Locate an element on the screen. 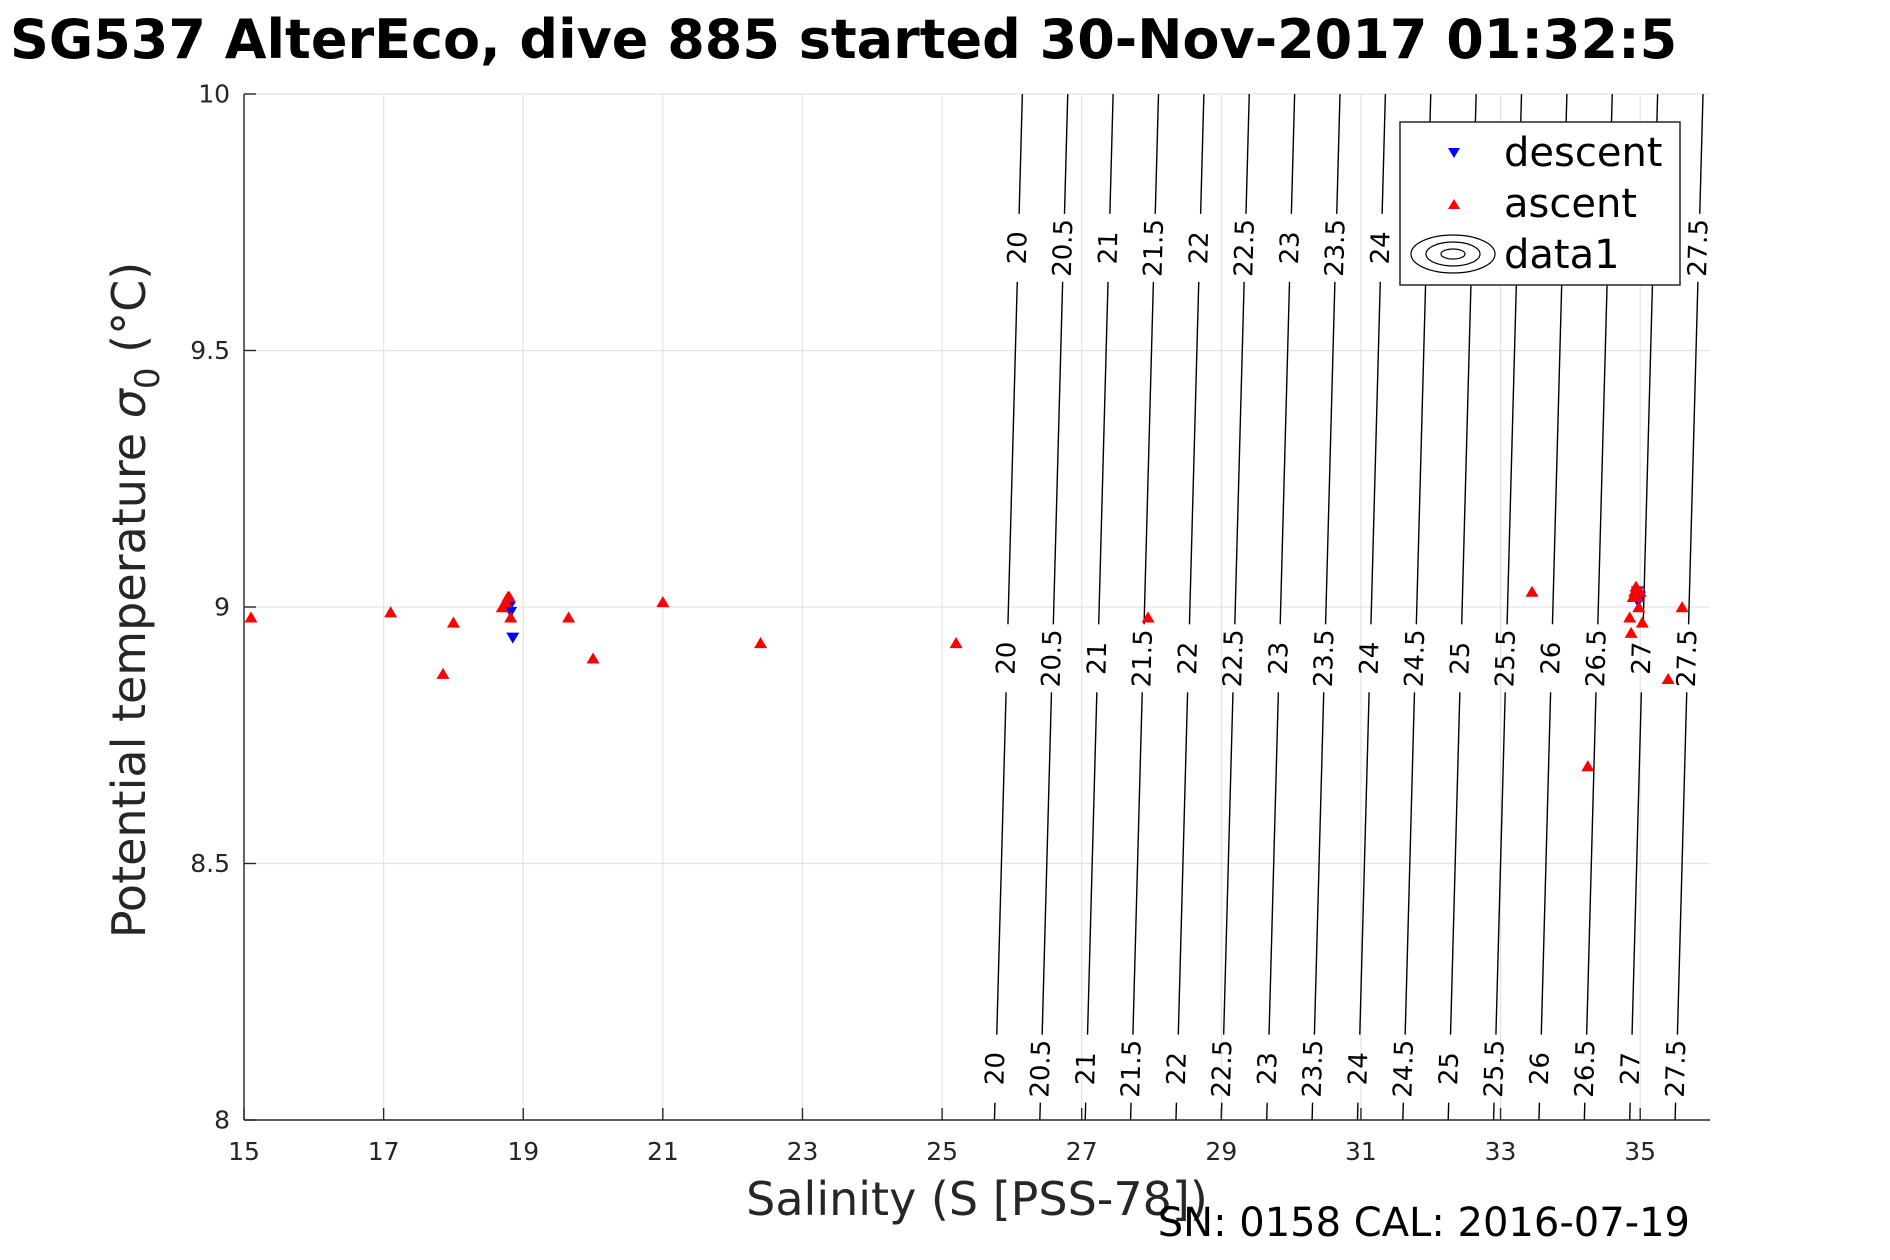 Image resolution: width=1890 pixels, height=1260 pixels. x-tick-label: 17 is located at coordinates (384, 1151).